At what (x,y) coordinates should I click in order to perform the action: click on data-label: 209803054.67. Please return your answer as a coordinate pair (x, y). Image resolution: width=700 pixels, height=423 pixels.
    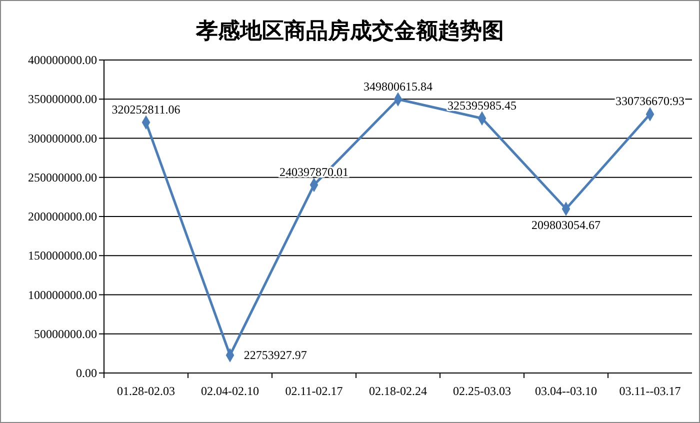
    Looking at the image, I should click on (566, 225).